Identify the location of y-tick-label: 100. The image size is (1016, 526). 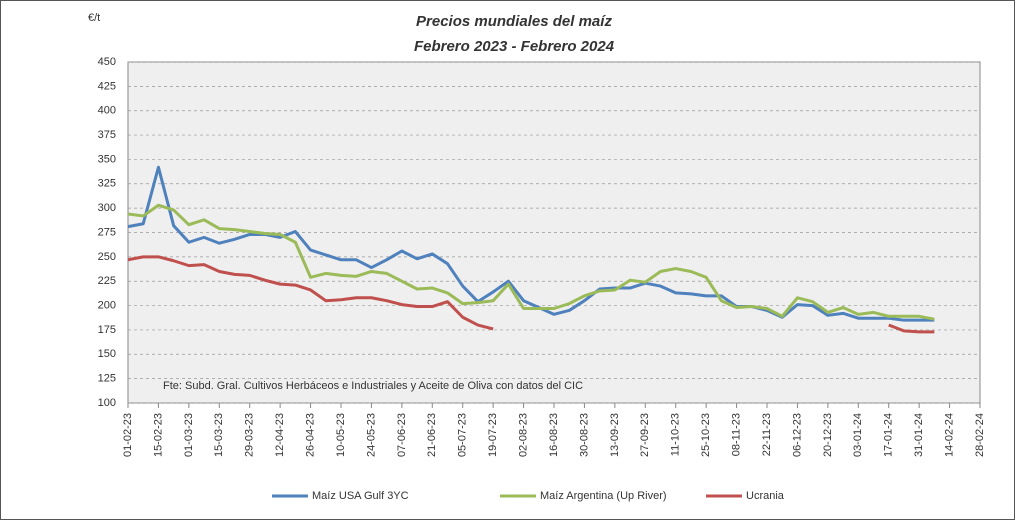
(107, 403).